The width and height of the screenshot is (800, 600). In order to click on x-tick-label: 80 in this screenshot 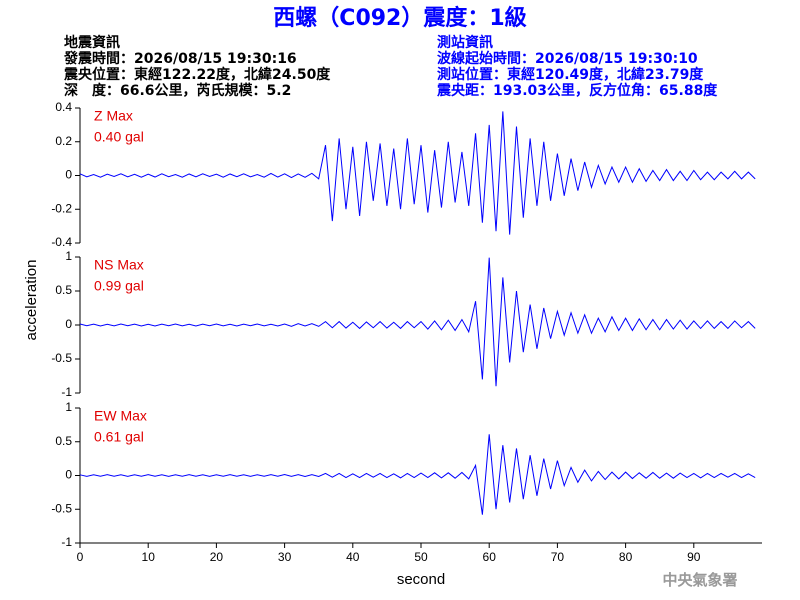, I will do `click(626, 557)`.